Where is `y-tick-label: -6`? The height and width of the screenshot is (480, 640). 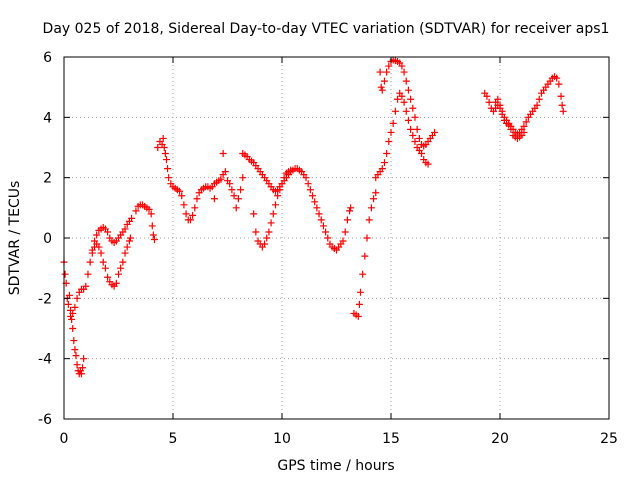
y-tick-label: -6 is located at coordinates (45, 420).